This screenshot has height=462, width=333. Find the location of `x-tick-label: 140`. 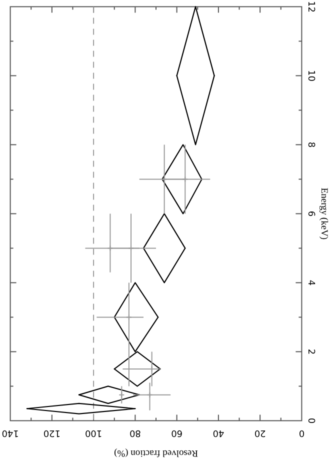

x-tick-label: 140 is located at coordinates (10, 433).